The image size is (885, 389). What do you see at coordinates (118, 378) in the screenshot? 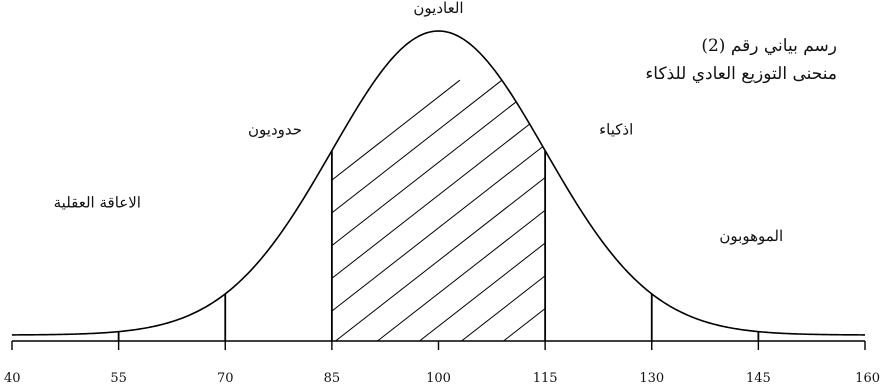
I see `x-tick-label: 55` at bounding box center [118, 378].